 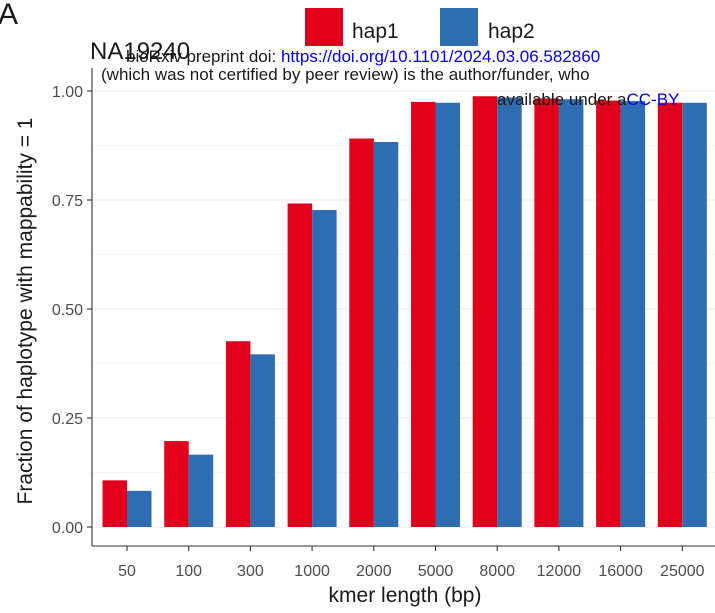 What do you see at coordinates (67, 310) in the screenshot?
I see `y-tick-label: 0.50` at bounding box center [67, 310].